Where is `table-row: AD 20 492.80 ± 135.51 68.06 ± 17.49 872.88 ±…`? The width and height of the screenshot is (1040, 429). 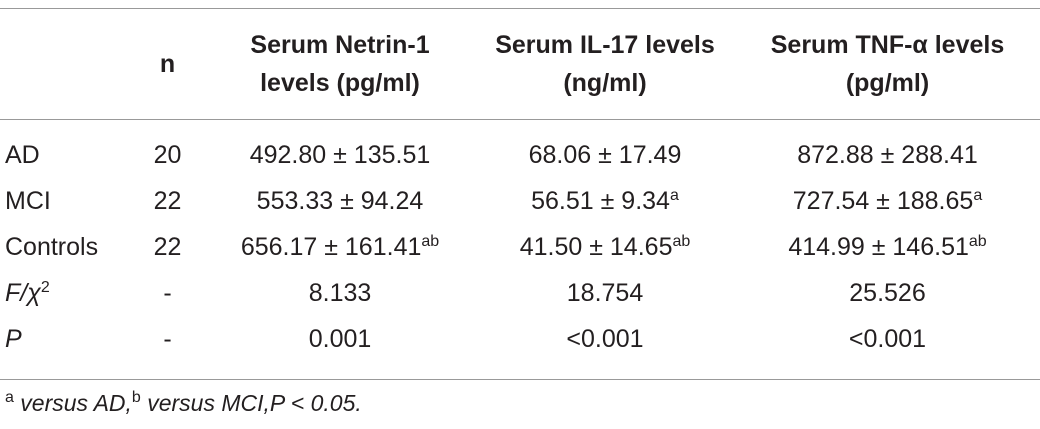 table-row: AD 20 492.80 ± 135.51 68.06 ± 17.49 872.88 ±… is located at coordinates (520, 149).